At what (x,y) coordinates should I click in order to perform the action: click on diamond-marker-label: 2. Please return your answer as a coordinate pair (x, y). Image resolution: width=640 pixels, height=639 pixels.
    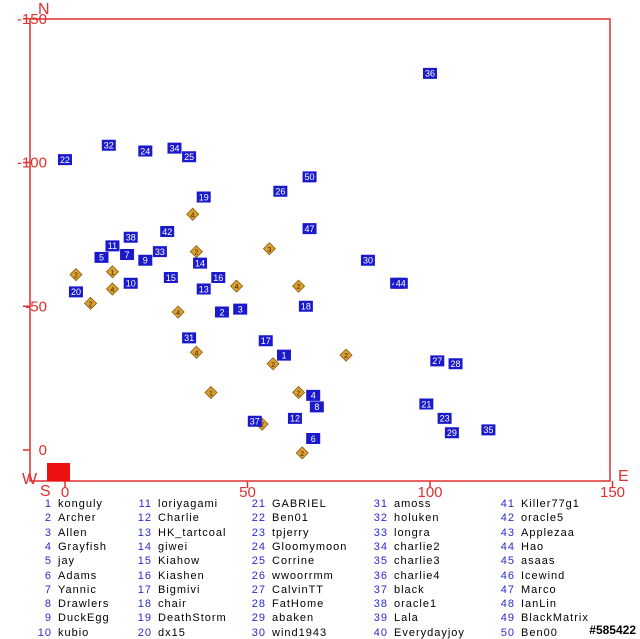
    Looking at the image, I should click on (299, 394).